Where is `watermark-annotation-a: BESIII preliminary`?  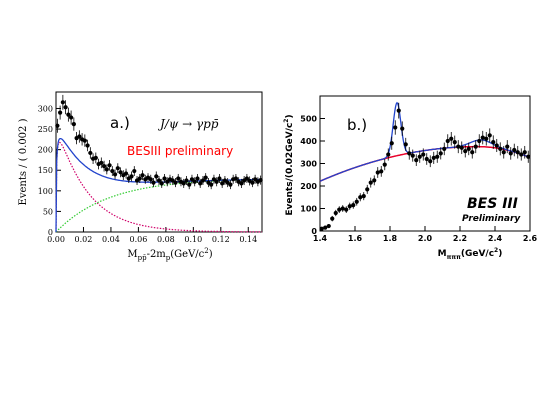
watermark-annotation-a: BESIII preliminary is located at coordinates (180, 151).